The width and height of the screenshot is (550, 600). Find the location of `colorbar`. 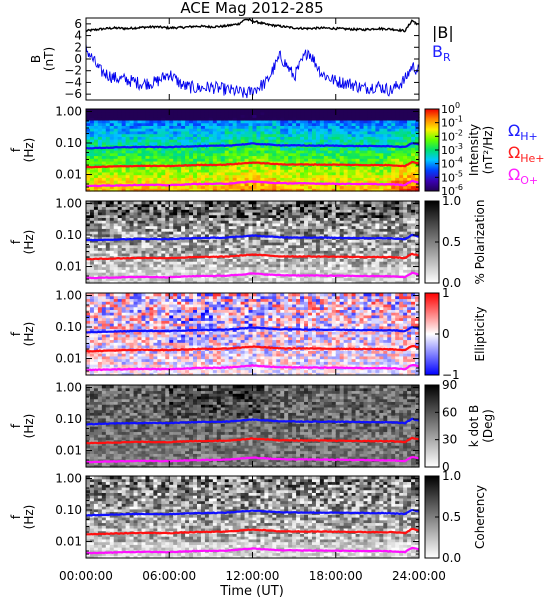

colorbar is located at coordinates (432, 426).